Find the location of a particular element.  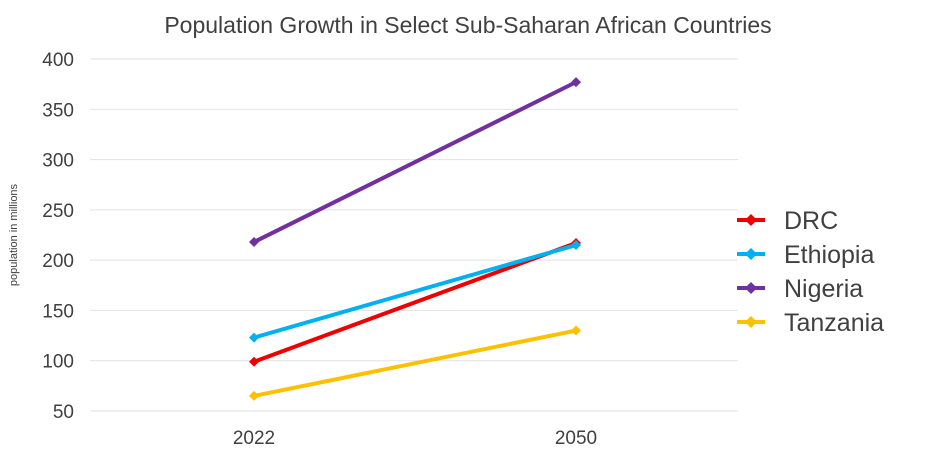

legend-item-ethiopia: Ethiopia is located at coordinates (805, 255).